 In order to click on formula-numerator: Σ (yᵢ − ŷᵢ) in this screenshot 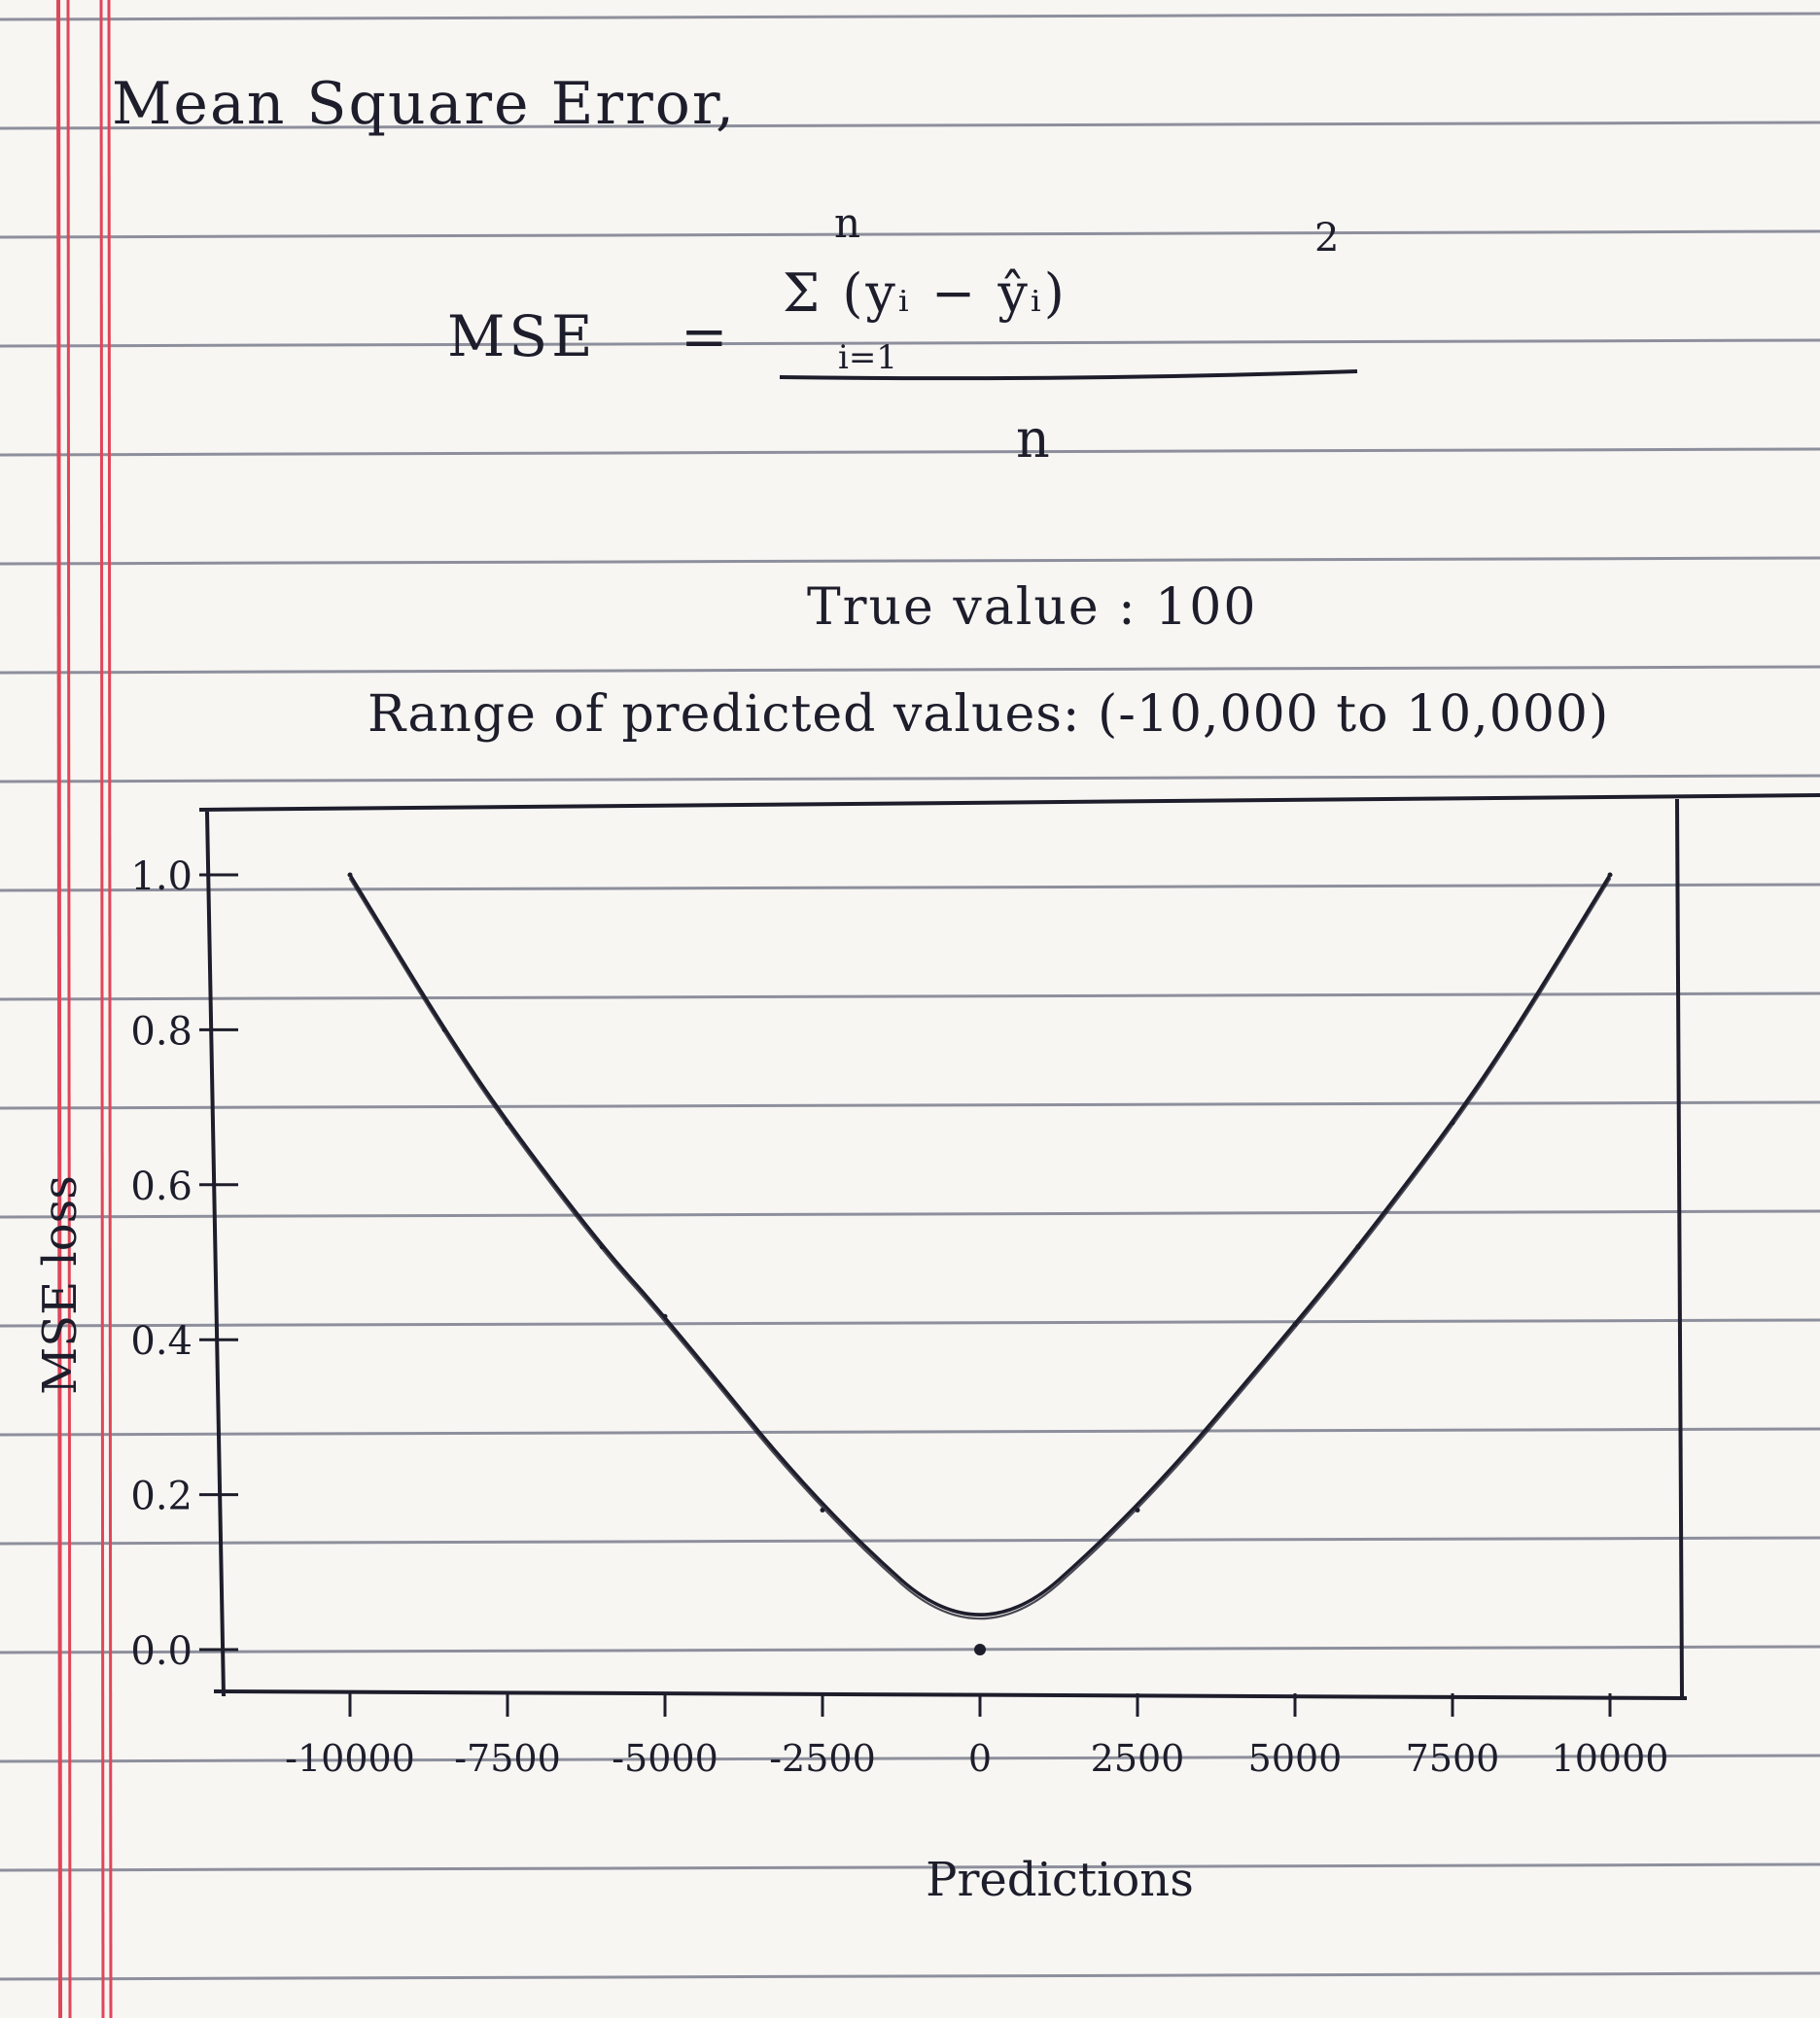, I will do `click(925, 293)`.